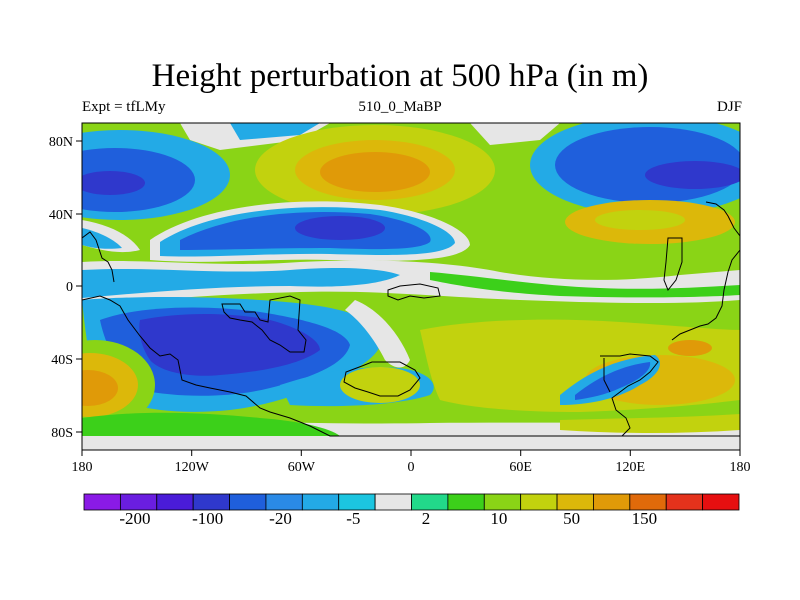  What do you see at coordinates (207, 518) in the screenshot?
I see `colorbar-label: -100` at bounding box center [207, 518].